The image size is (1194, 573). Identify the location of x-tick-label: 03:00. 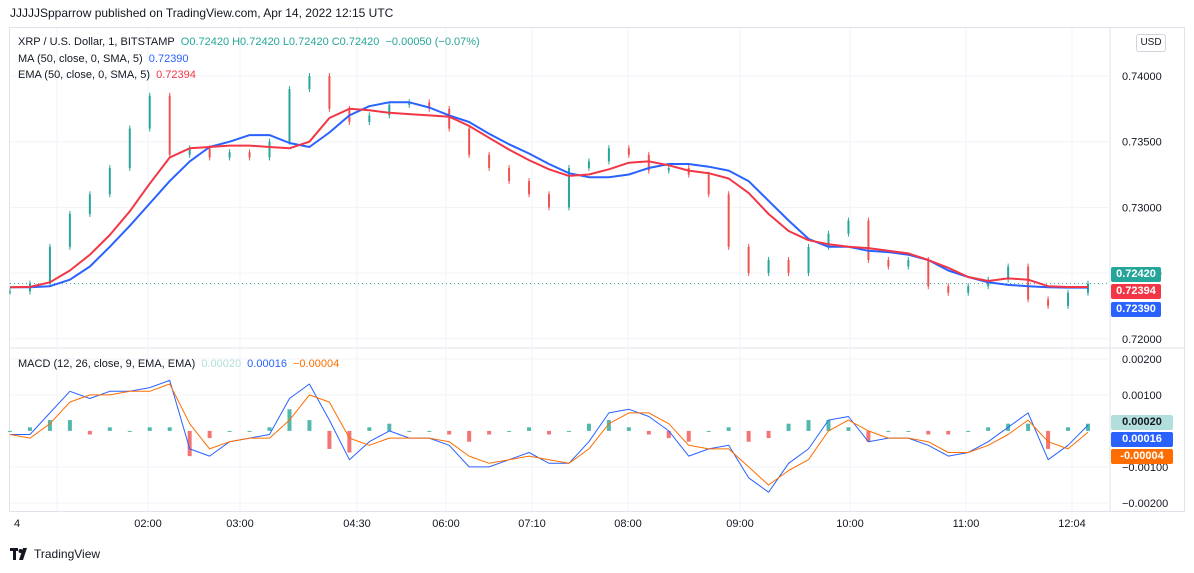
(240, 524).